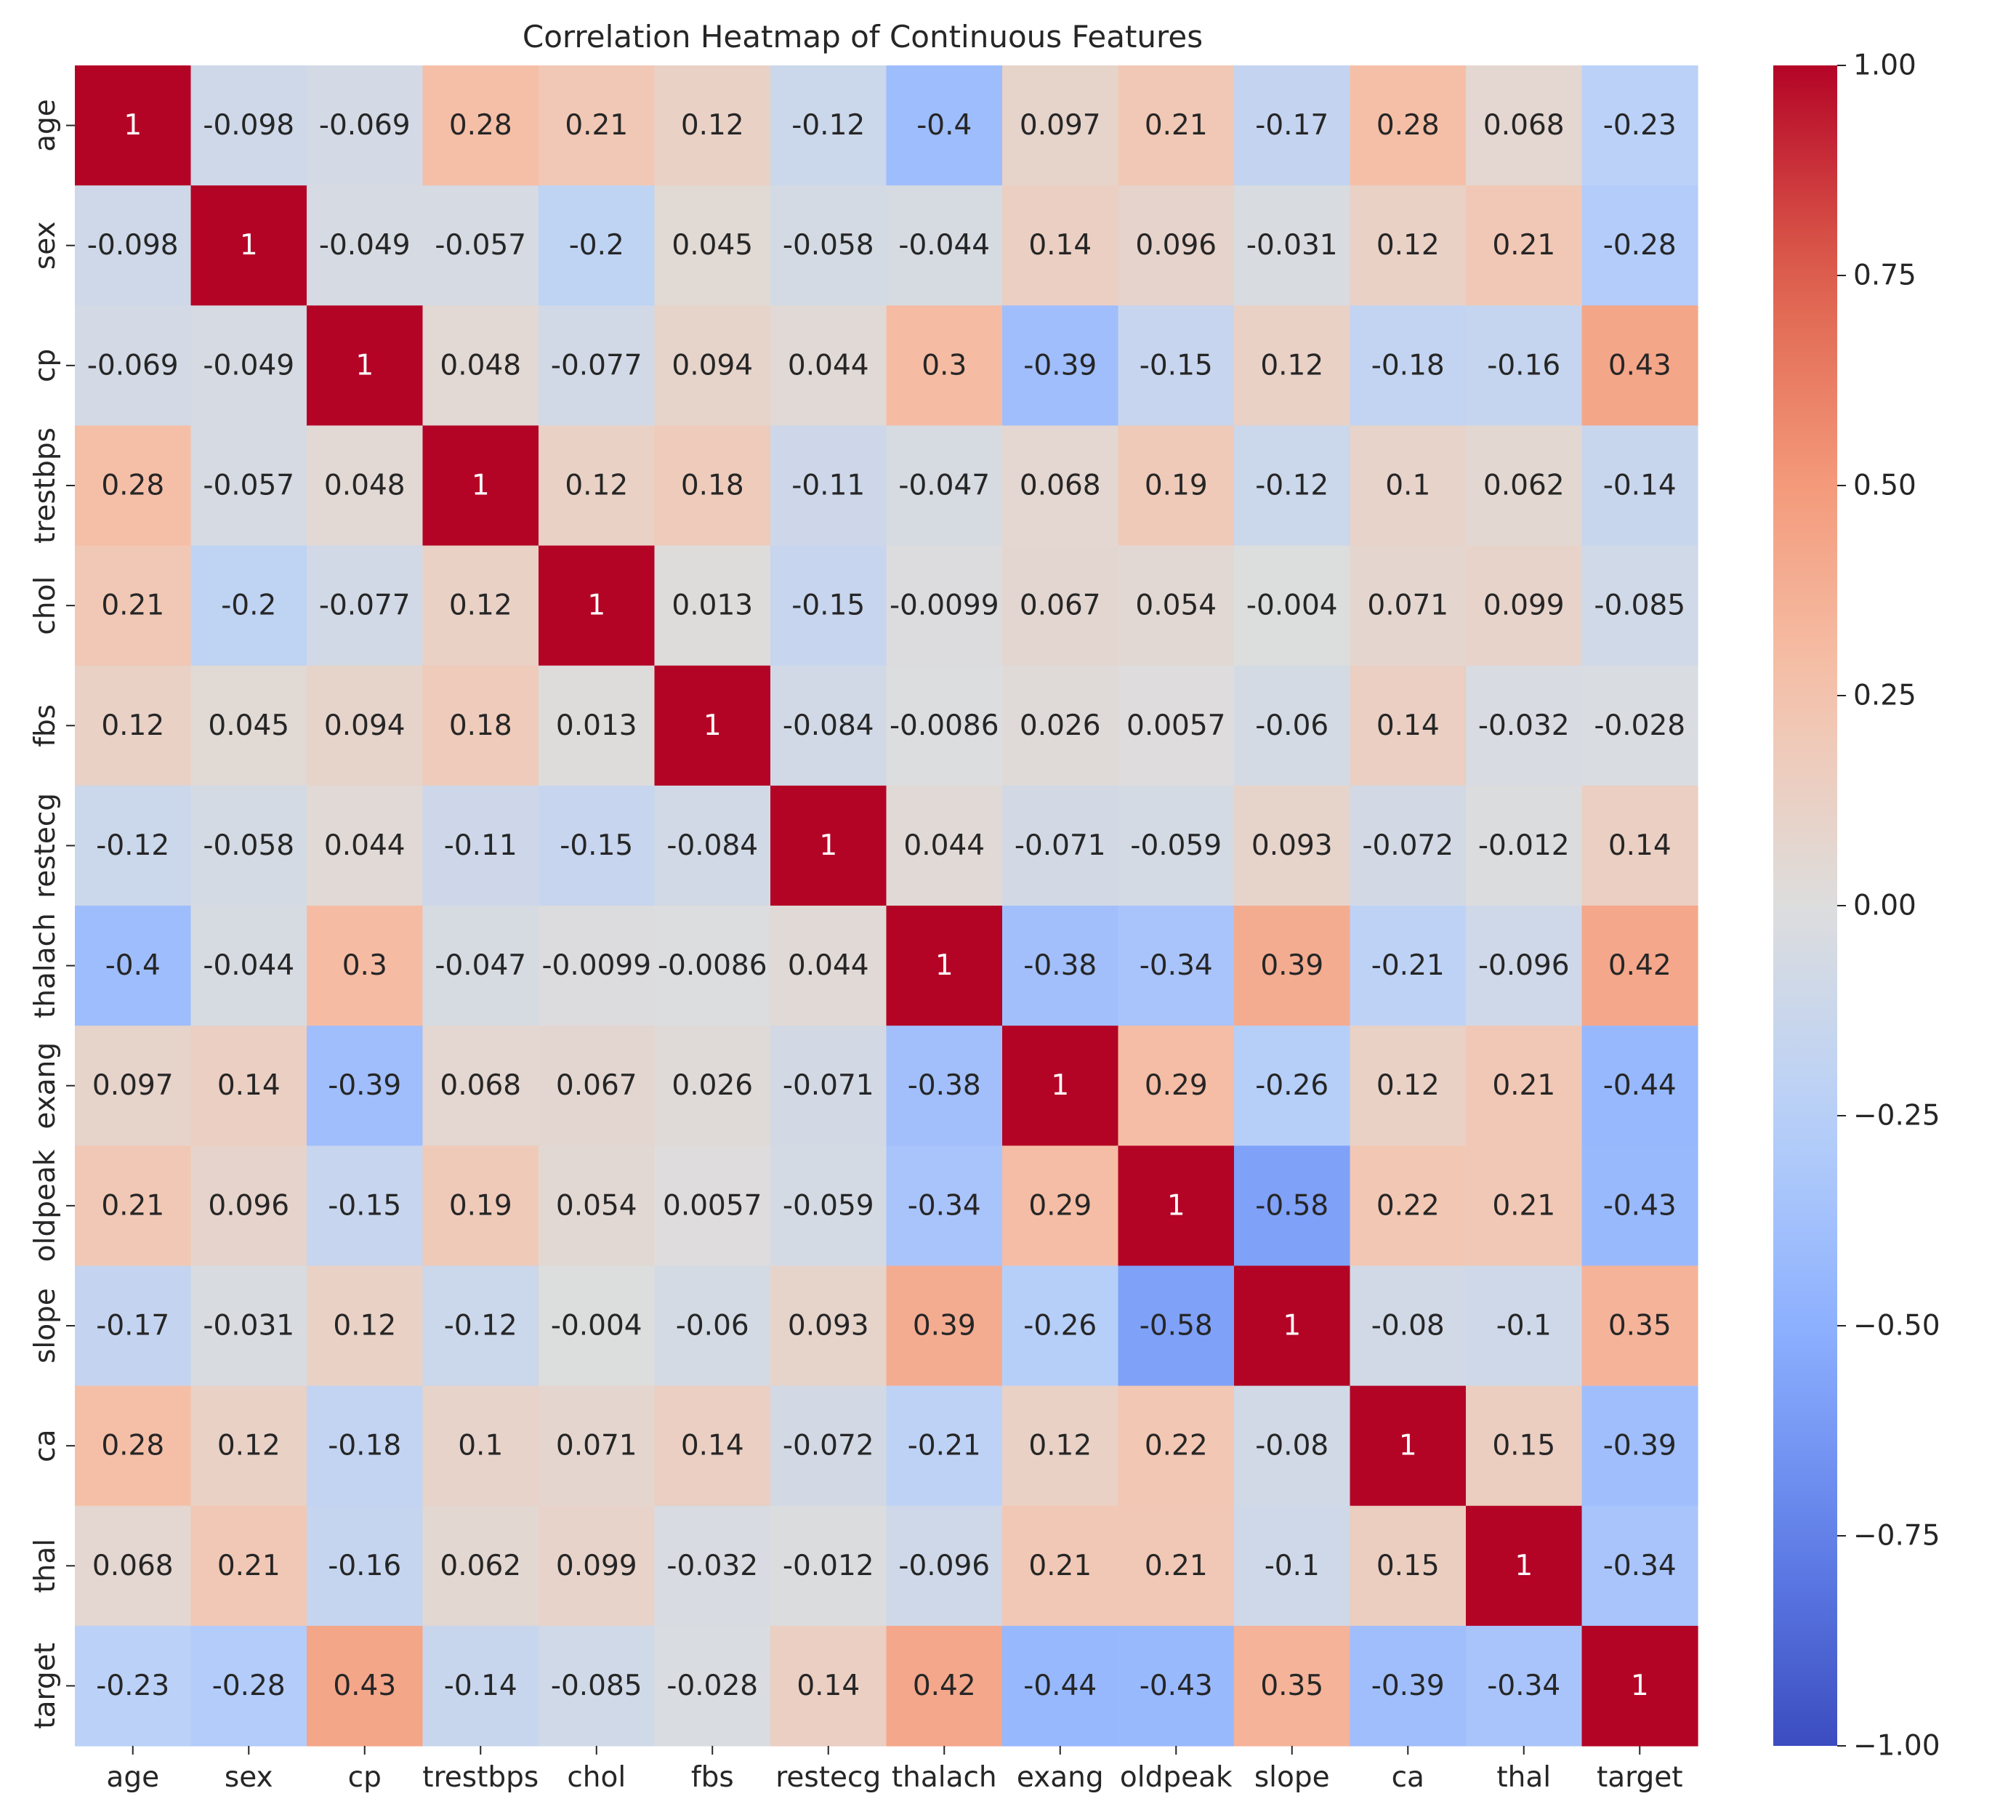 The width and height of the screenshot is (2016, 1820). I want to click on cell-annotation: 0.094, so click(712, 365).